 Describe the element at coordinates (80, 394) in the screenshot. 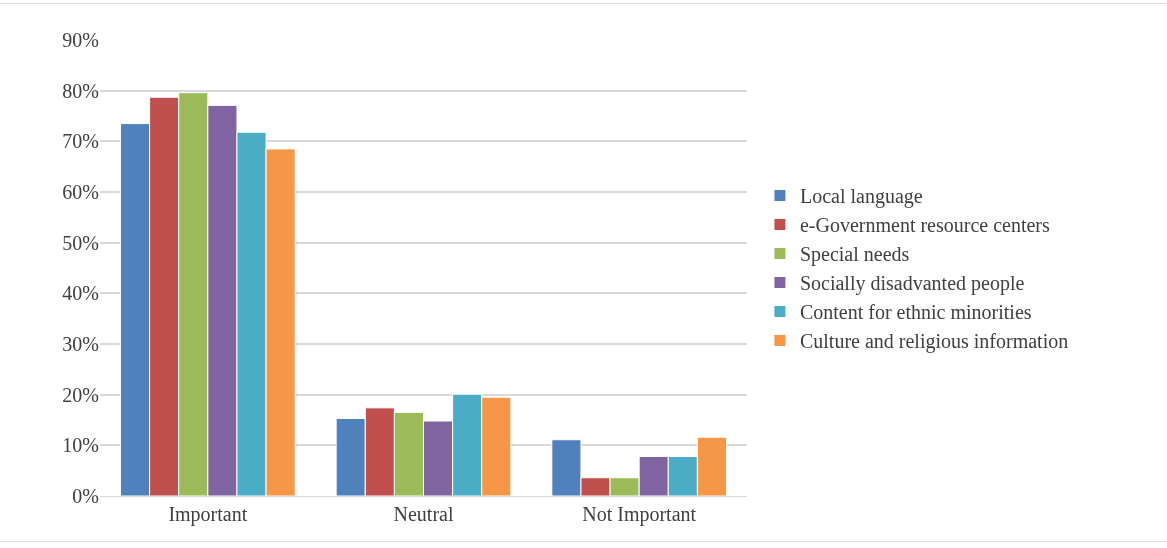

I see `y-tick-label: 20%` at that location.